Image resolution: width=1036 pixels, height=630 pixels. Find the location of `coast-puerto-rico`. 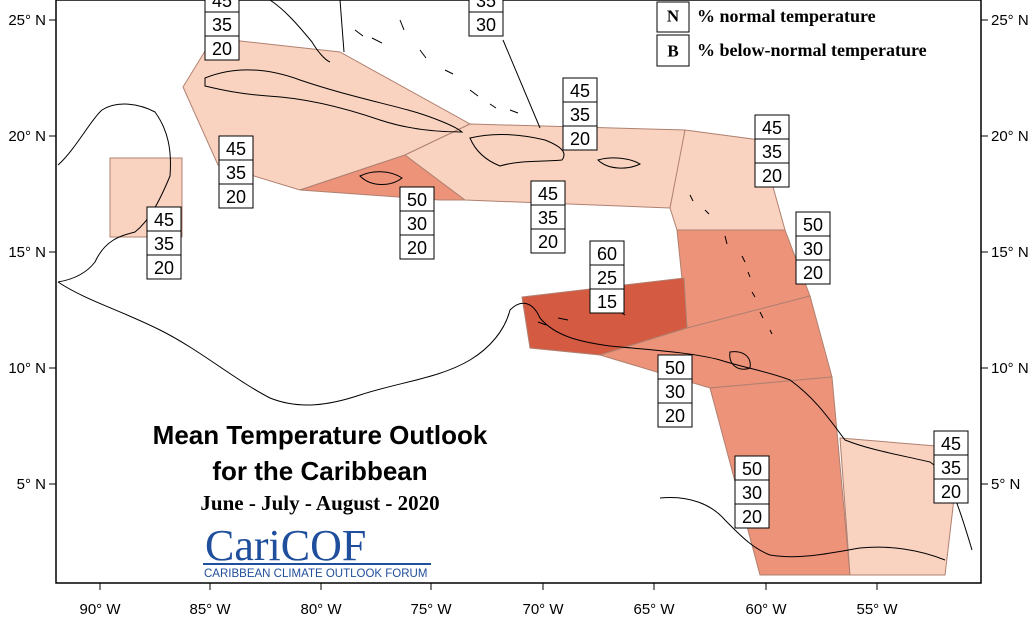

coast-puerto-rico is located at coordinates (619, 163).